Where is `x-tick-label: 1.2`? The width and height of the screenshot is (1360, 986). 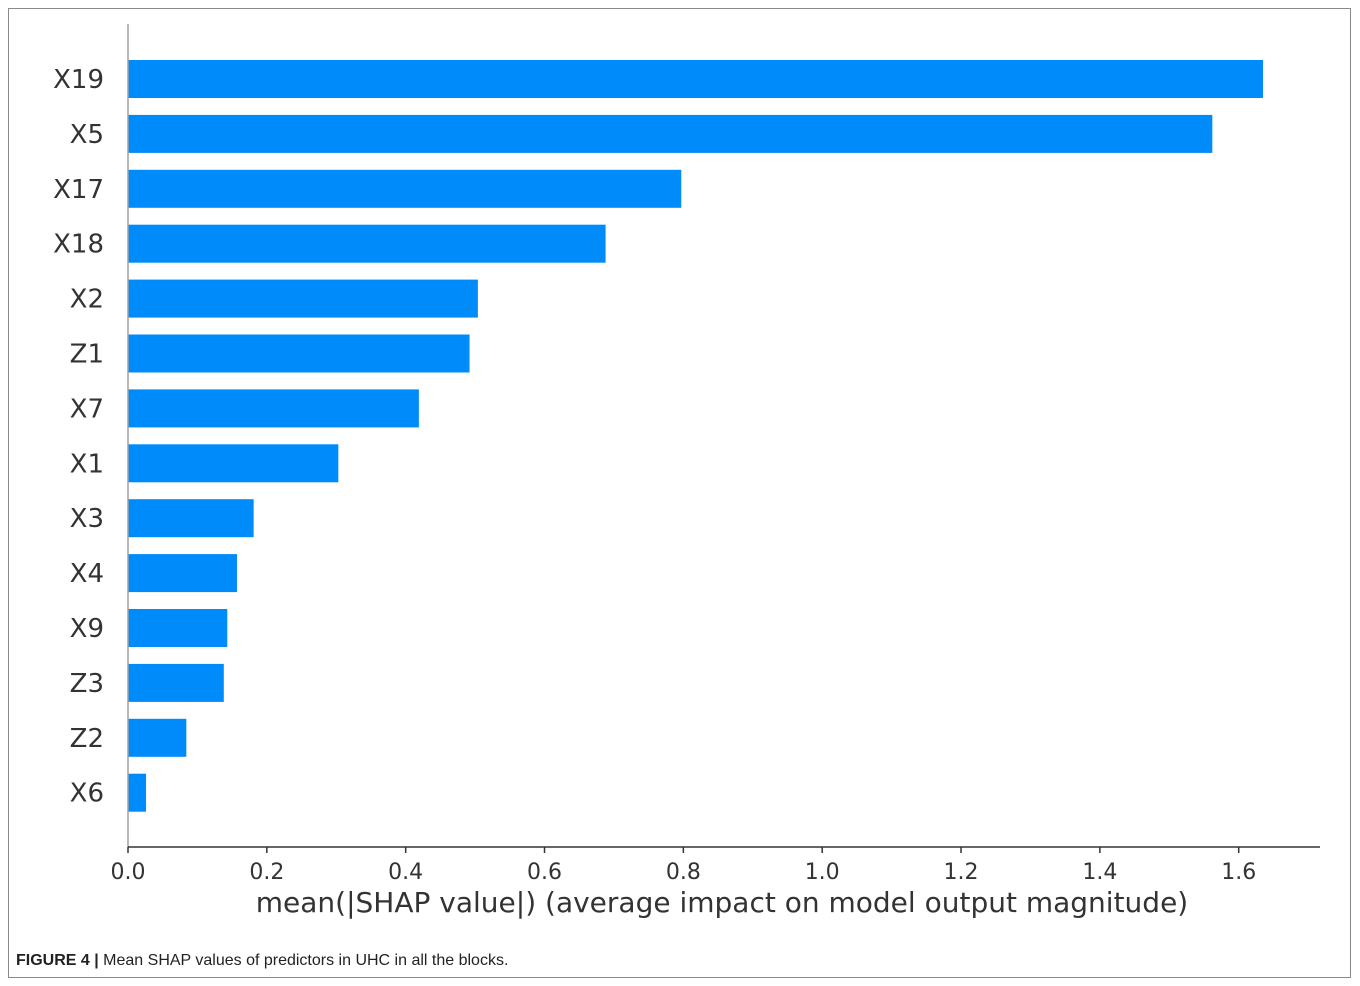
x-tick-label: 1.2 is located at coordinates (961, 872).